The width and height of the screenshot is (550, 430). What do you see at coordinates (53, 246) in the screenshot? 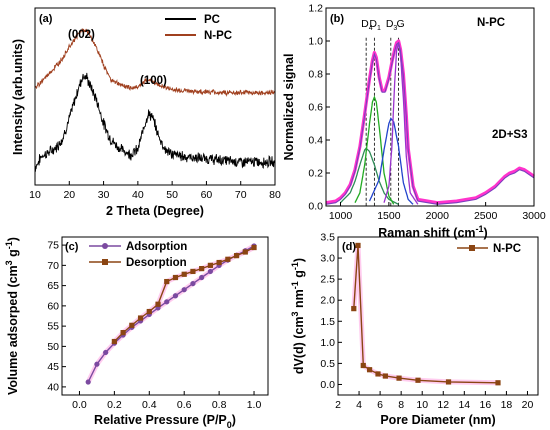
I see `panel-c-y-tick-label: 75` at bounding box center [53, 246].